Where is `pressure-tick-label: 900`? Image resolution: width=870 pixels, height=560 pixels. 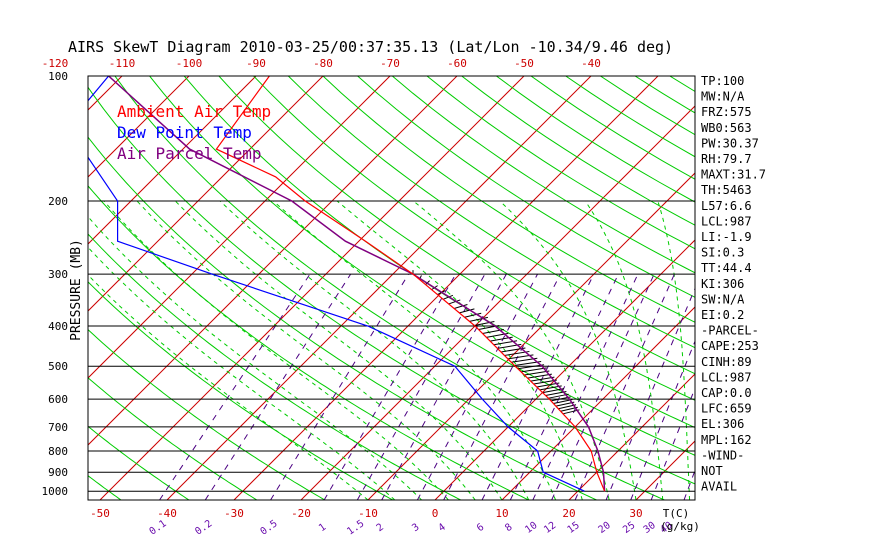 pressure-tick-label: 900 is located at coordinates (58, 472).